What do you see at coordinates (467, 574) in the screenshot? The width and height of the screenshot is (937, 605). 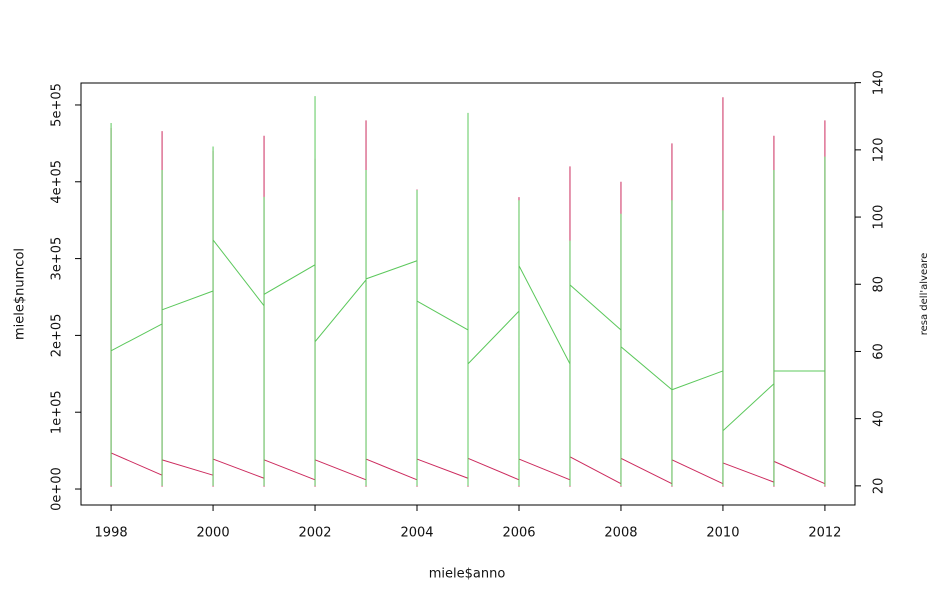 I see `x-axis-label: miele$anno` at bounding box center [467, 574].